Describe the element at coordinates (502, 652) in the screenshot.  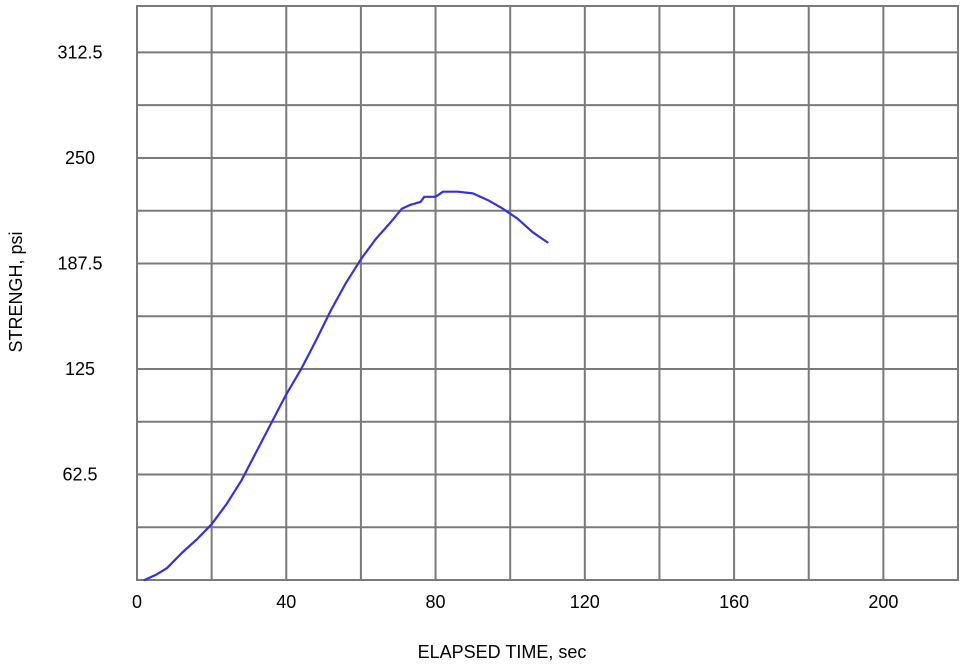
I see `x-axis-title: ELAPSED TIME, sec` at that location.